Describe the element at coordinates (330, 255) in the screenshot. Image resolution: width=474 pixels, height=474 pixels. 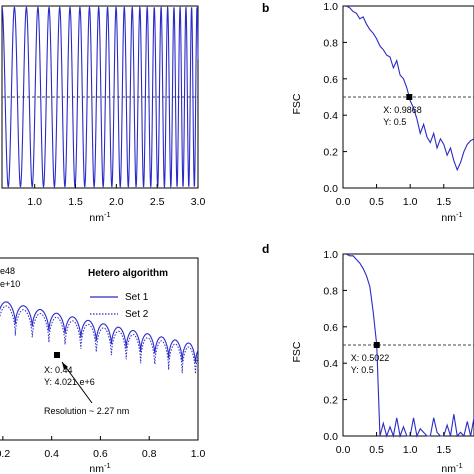
I see `panel-d-y-tick-label-5: 1.0` at that location.